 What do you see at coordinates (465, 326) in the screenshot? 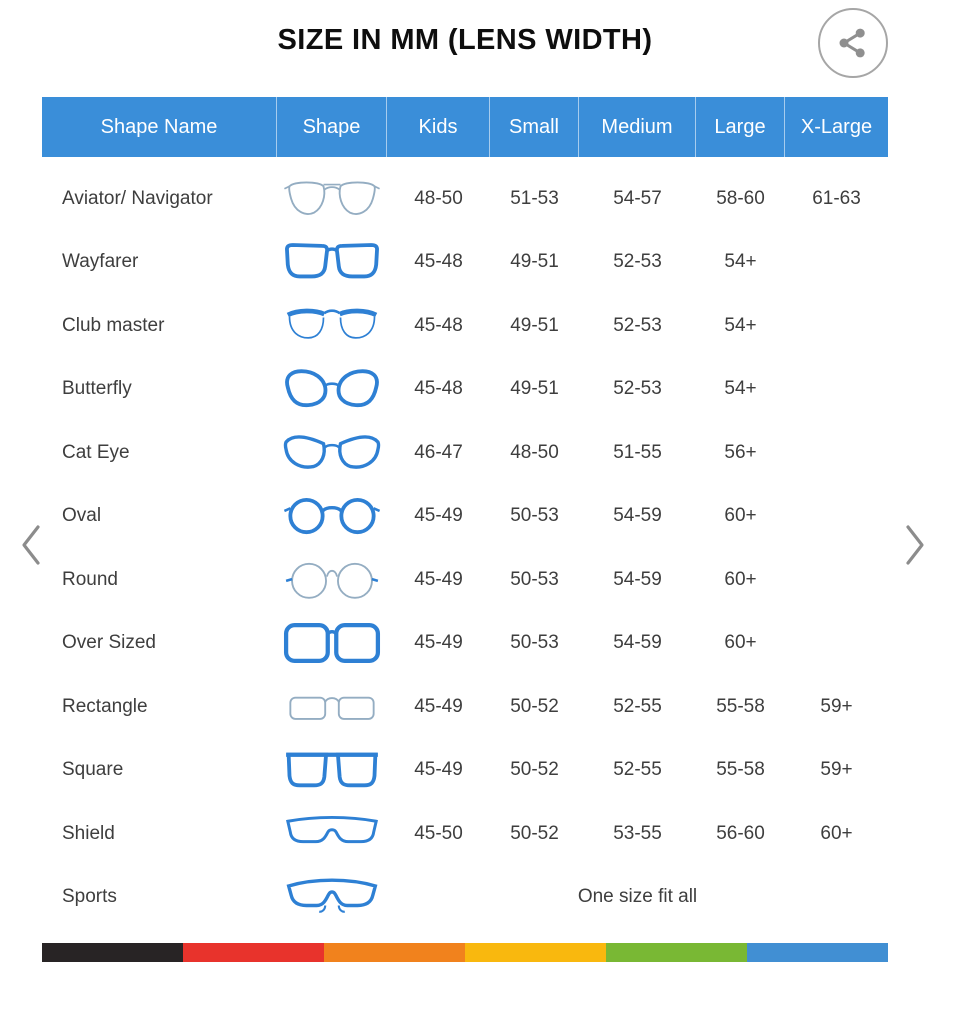
I see `table-row: Club master 45-48 49-51 52-53 54+` at bounding box center [465, 326].